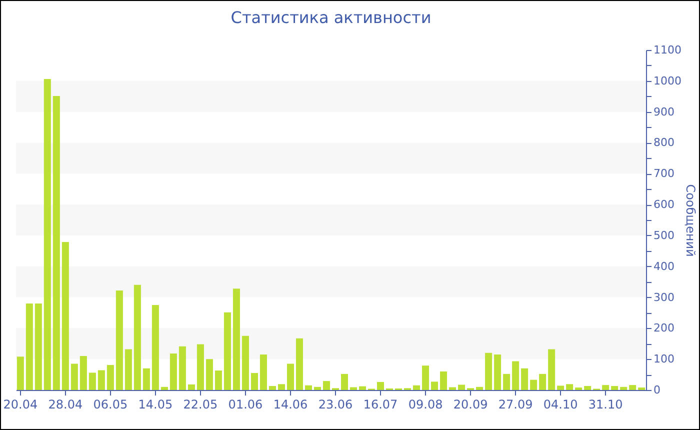 Image resolution: width=700 pixels, height=430 pixels. I want to click on x-tick-label: 27.09, so click(515, 405).